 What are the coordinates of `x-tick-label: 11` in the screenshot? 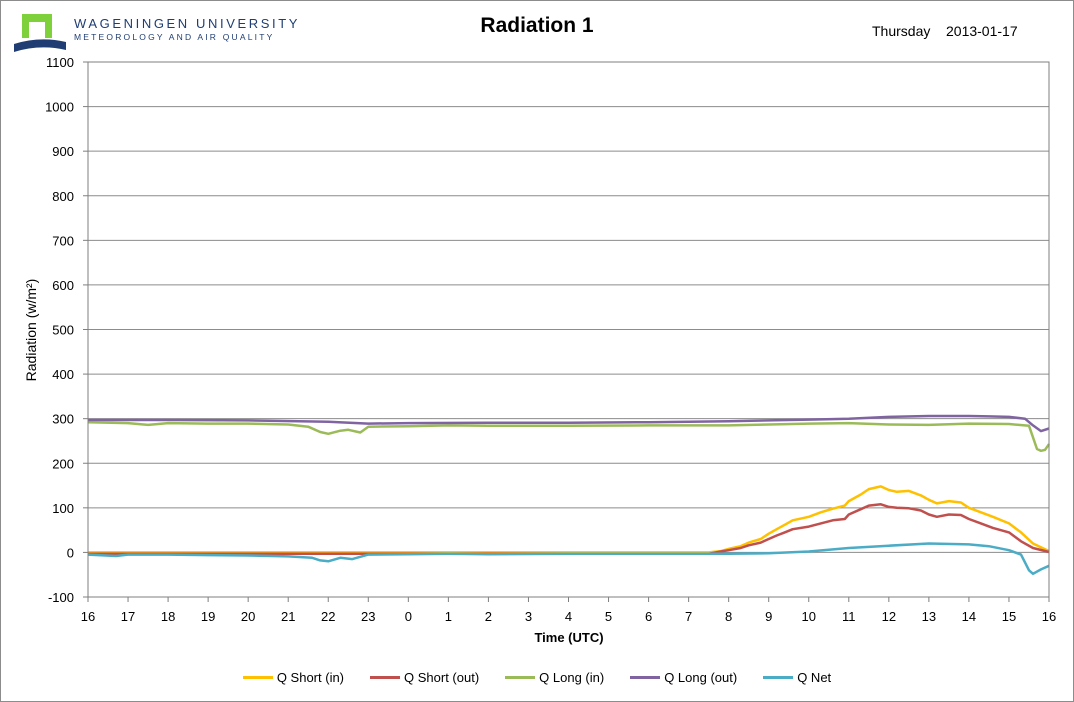 It's located at (849, 616).